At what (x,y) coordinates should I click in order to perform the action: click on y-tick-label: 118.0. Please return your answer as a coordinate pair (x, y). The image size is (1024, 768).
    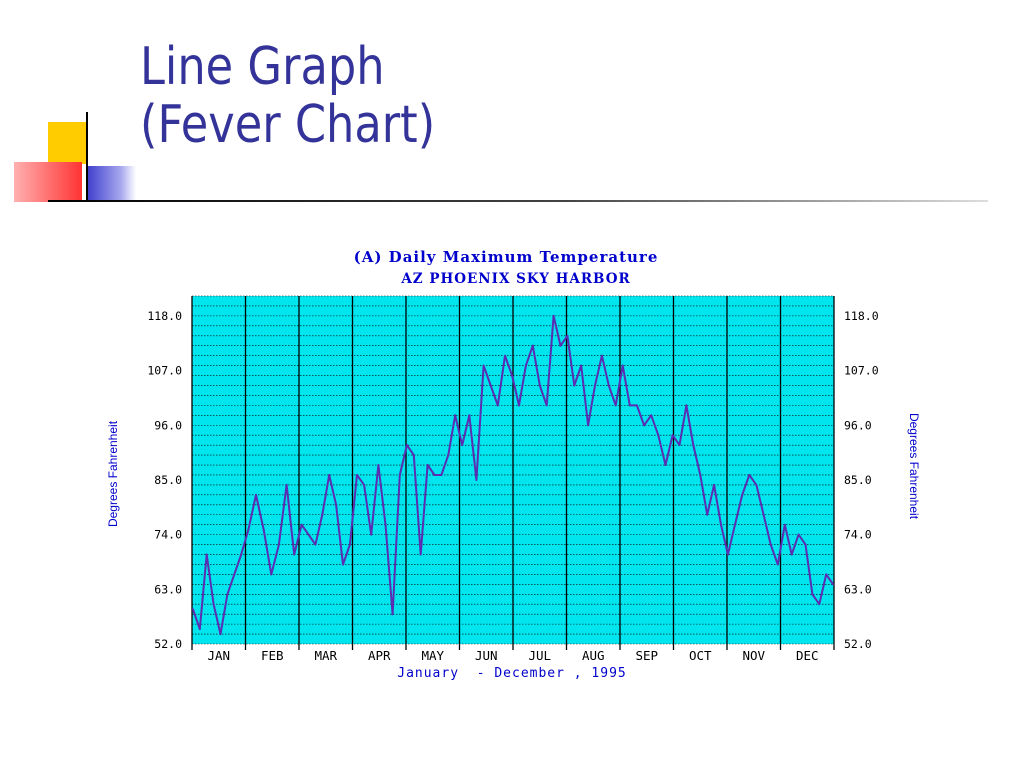
    Looking at the image, I should click on (861, 316).